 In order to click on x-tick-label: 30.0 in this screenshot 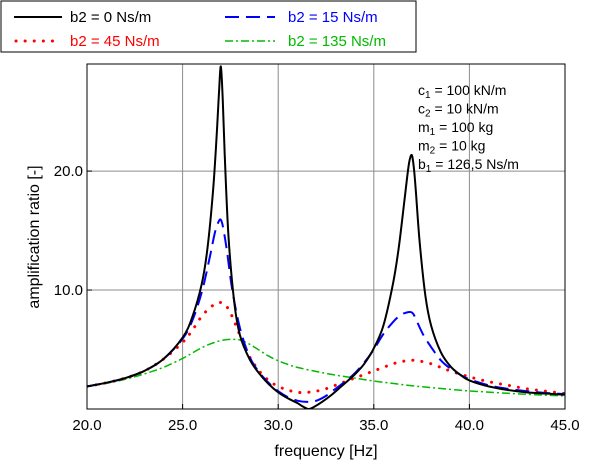, I will do `click(278, 425)`.